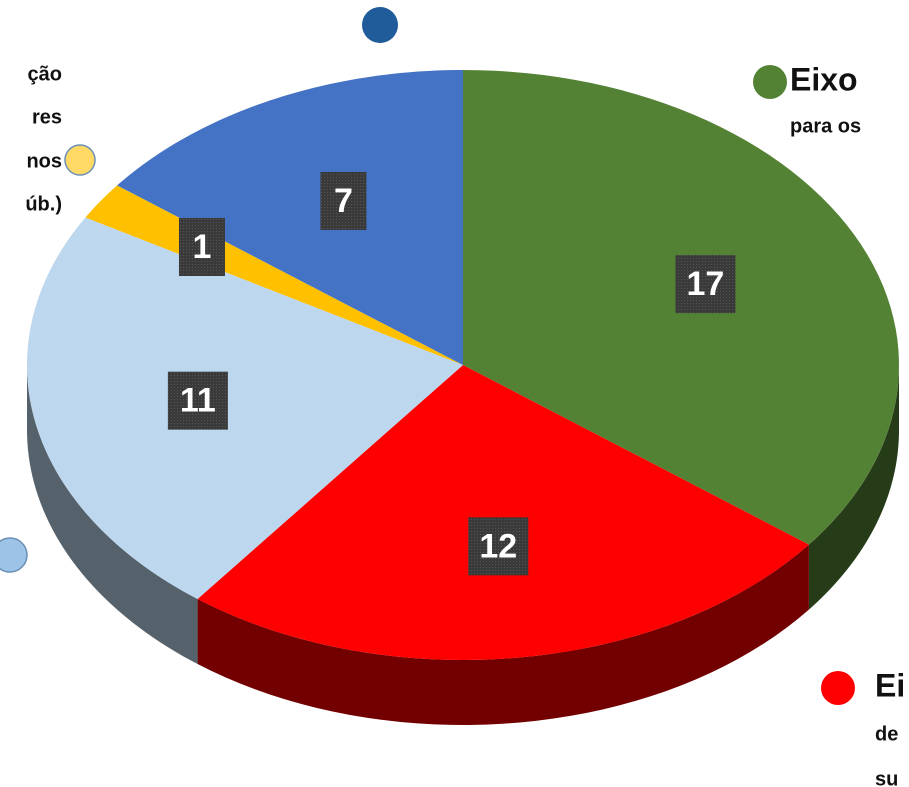 Image resolution: width=909 pixels, height=787 pixels. What do you see at coordinates (886, 734) in the screenshot?
I see `legend-label: de` at bounding box center [886, 734].